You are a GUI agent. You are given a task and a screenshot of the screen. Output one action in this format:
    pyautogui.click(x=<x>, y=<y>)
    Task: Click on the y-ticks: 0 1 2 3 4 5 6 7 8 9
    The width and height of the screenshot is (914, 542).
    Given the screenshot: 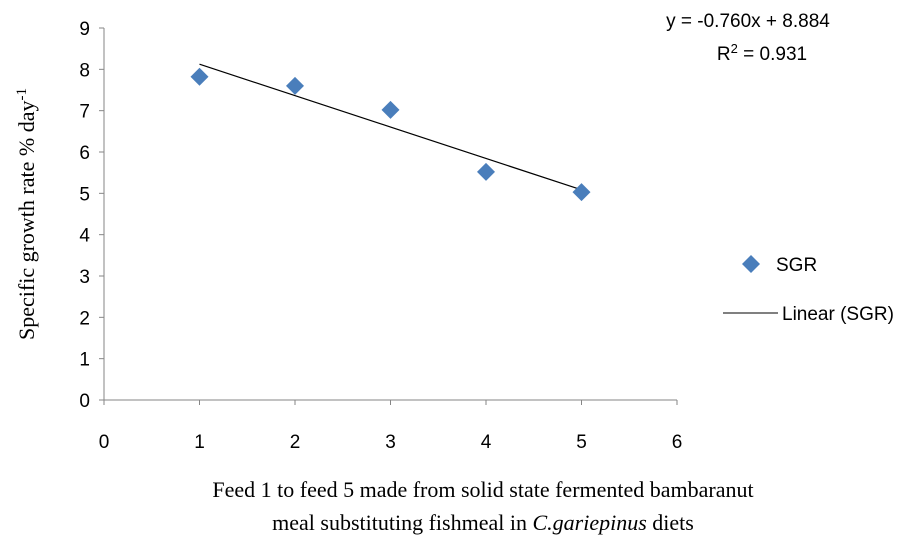 What is the action you would take?
    pyautogui.click(x=91, y=215)
    